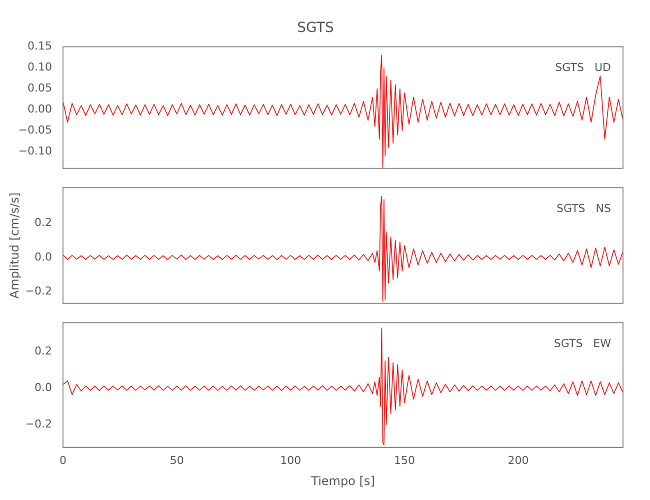 Image resolution: width=650 pixels, height=500 pixels. Describe the element at coordinates (583, 67) in the screenshot. I see `annotation: SGTS UD` at that location.